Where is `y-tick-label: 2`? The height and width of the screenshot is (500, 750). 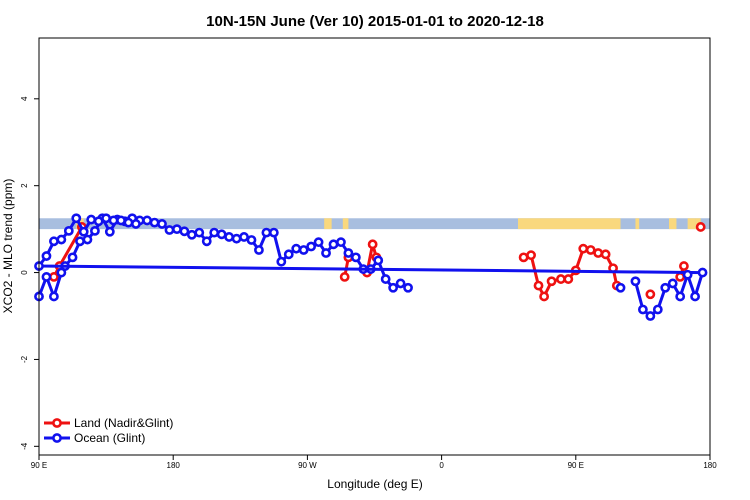 y-tick-label: 2 is located at coordinates (24, 185).